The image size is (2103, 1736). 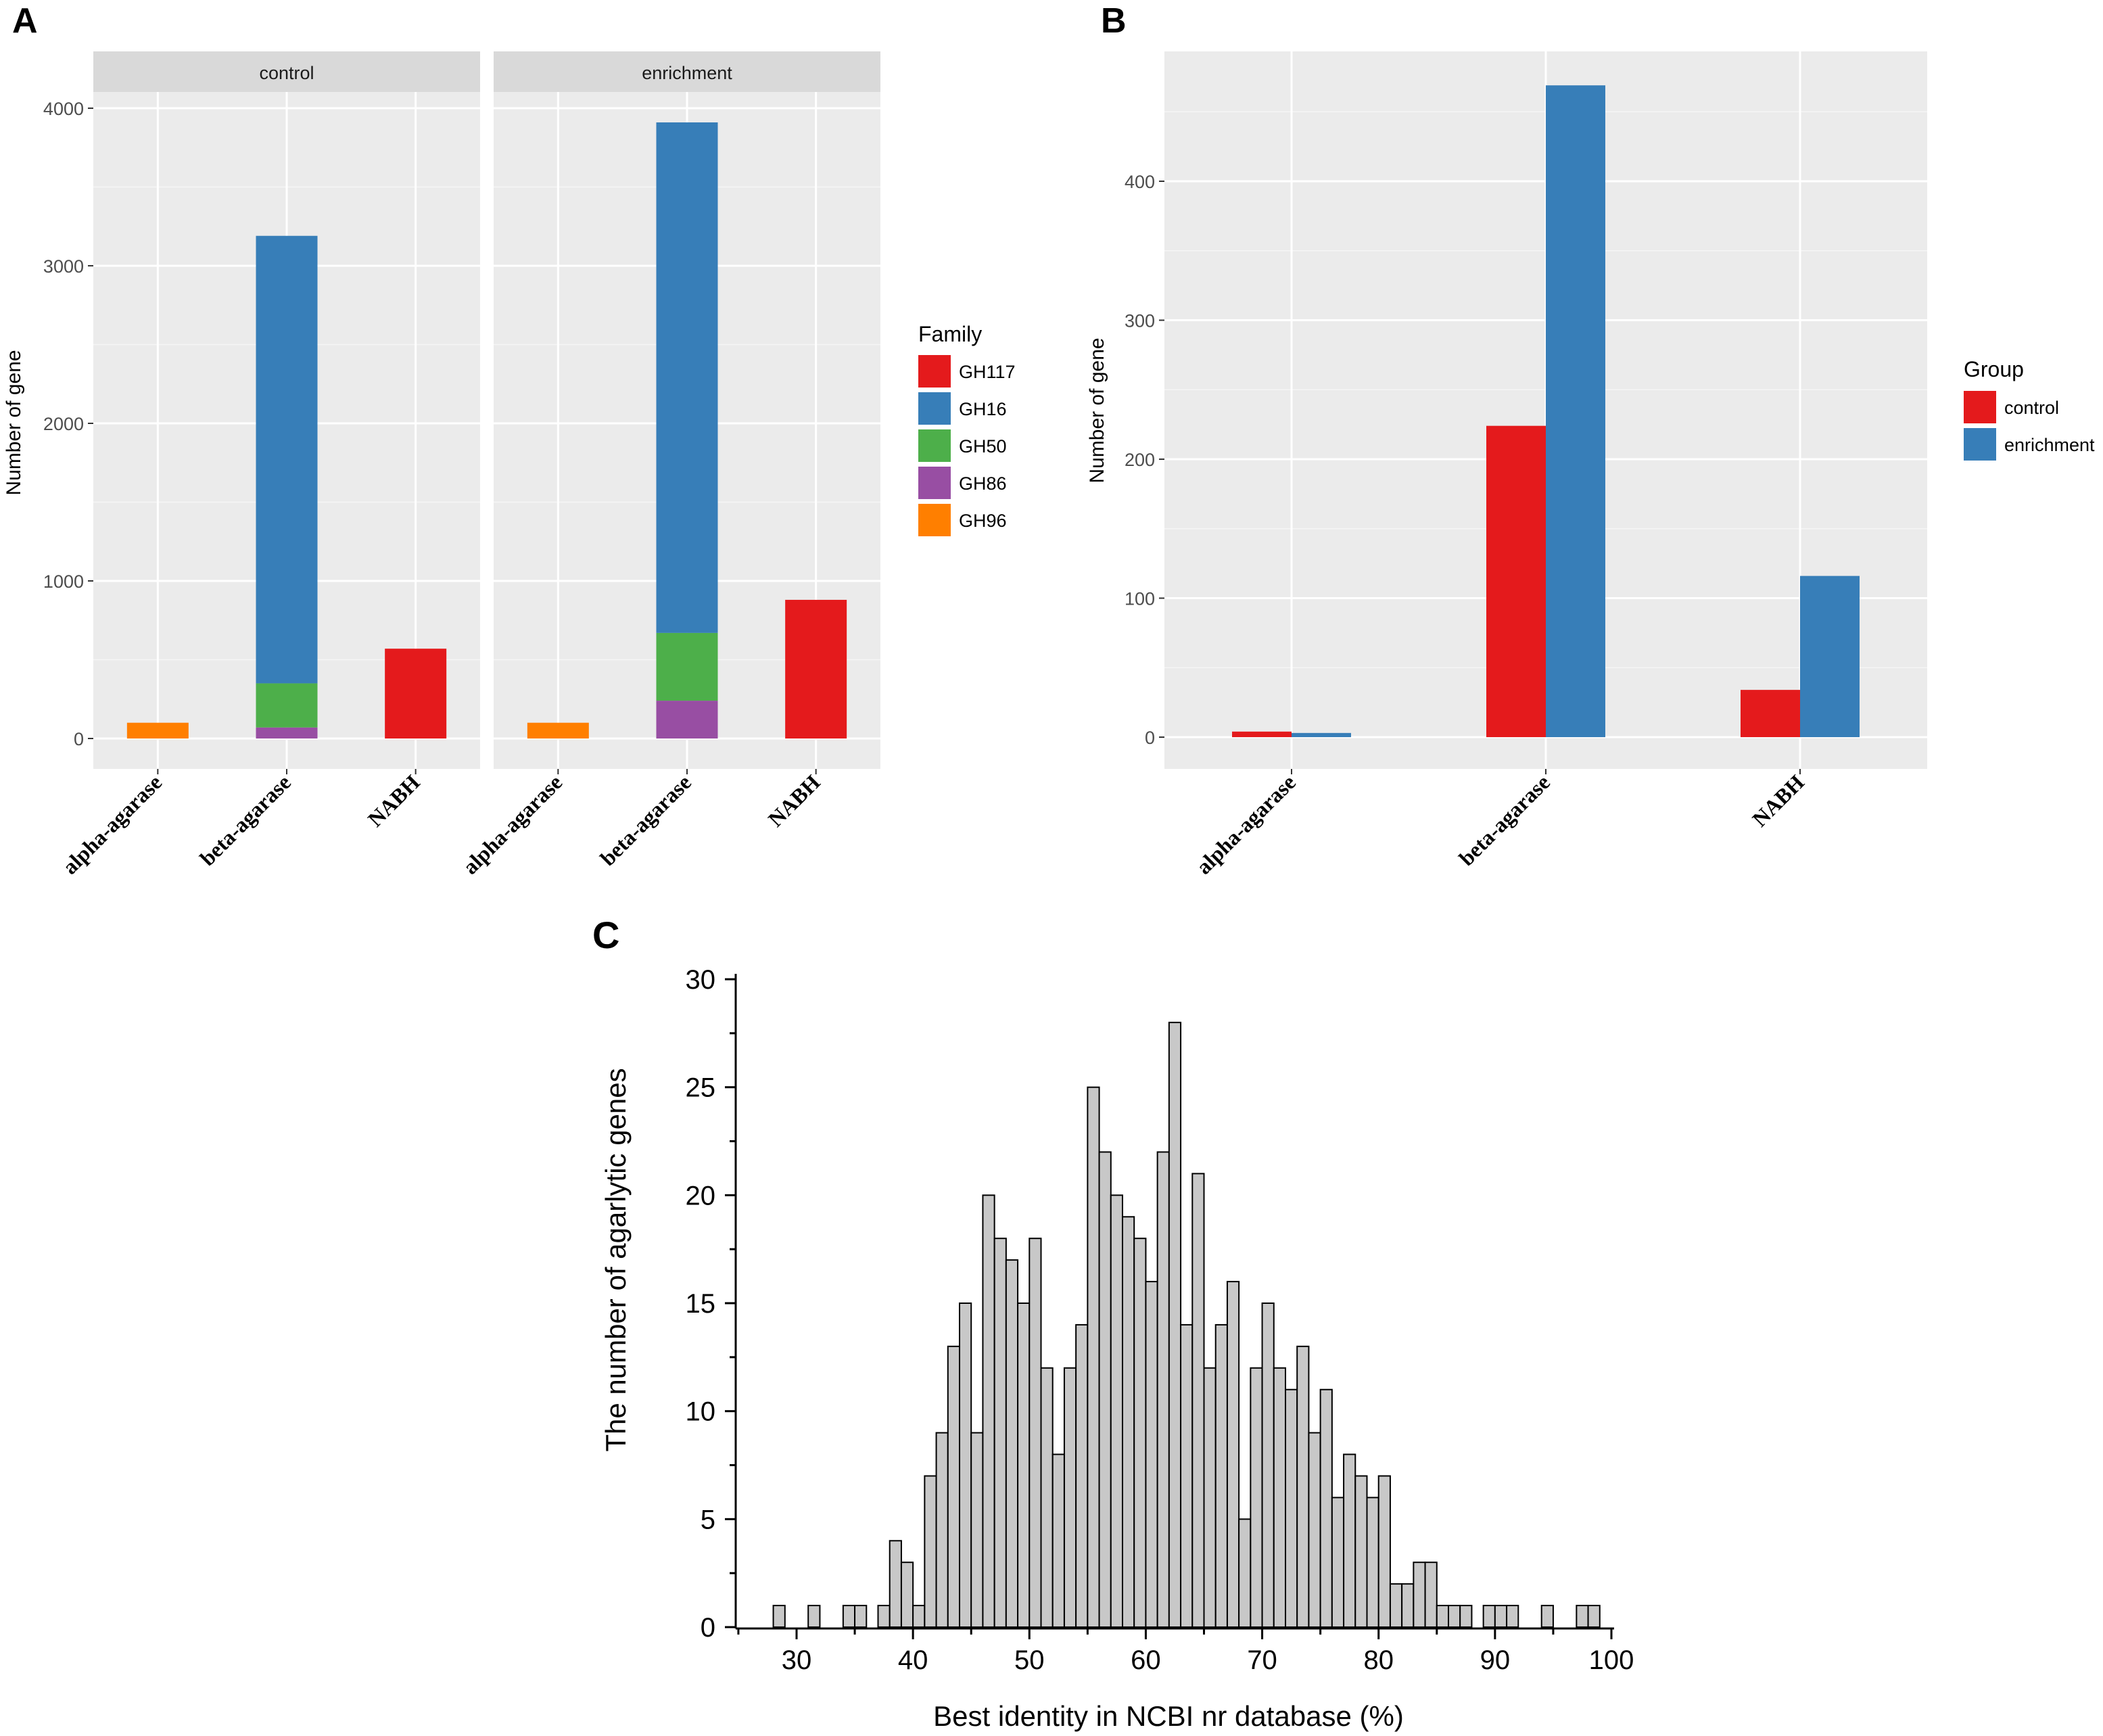 What do you see at coordinates (1144, 460) in the screenshot?
I see `panel-b-y-axis: 0 100 200 300 400` at bounding box center [1144, 460].